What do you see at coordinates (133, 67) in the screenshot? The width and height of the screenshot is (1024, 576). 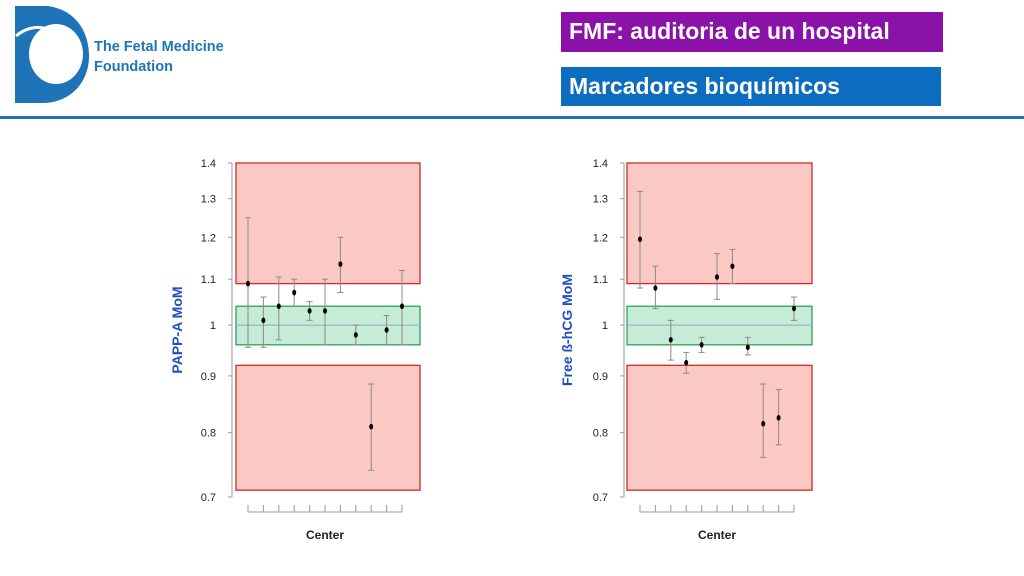 I see `org-name-line2: Foundation` at bounding box center [133, 67].